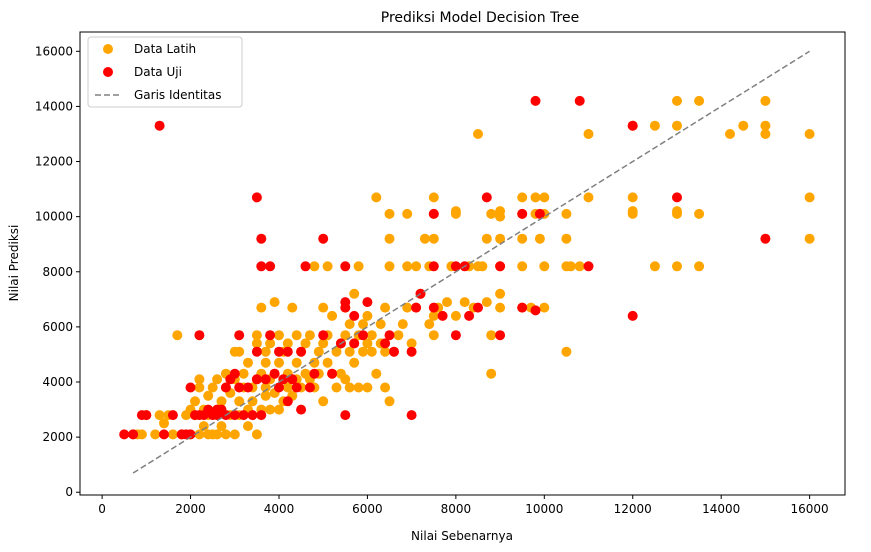 The height and width of the screenshot is (552, 871). I want to click on legend-label-data-uji: Data Uji, so click(158, 72).